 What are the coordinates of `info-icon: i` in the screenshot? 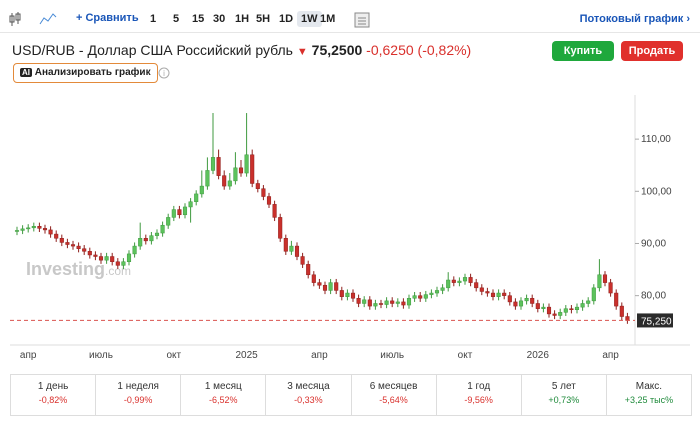 It's located at (164, 73).